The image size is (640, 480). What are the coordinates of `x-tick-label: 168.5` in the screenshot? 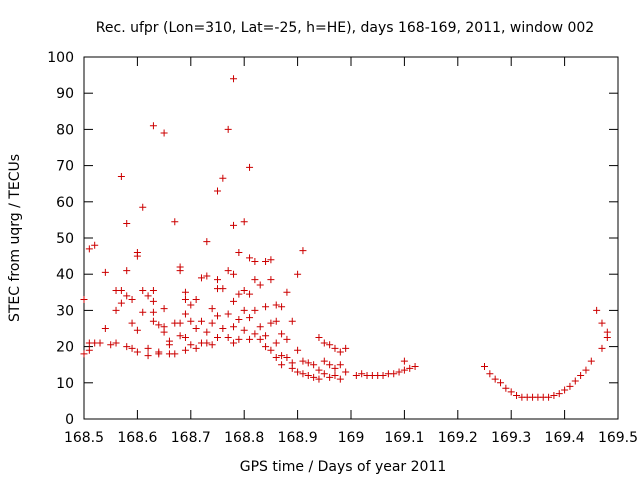 It's located at (84, 438).